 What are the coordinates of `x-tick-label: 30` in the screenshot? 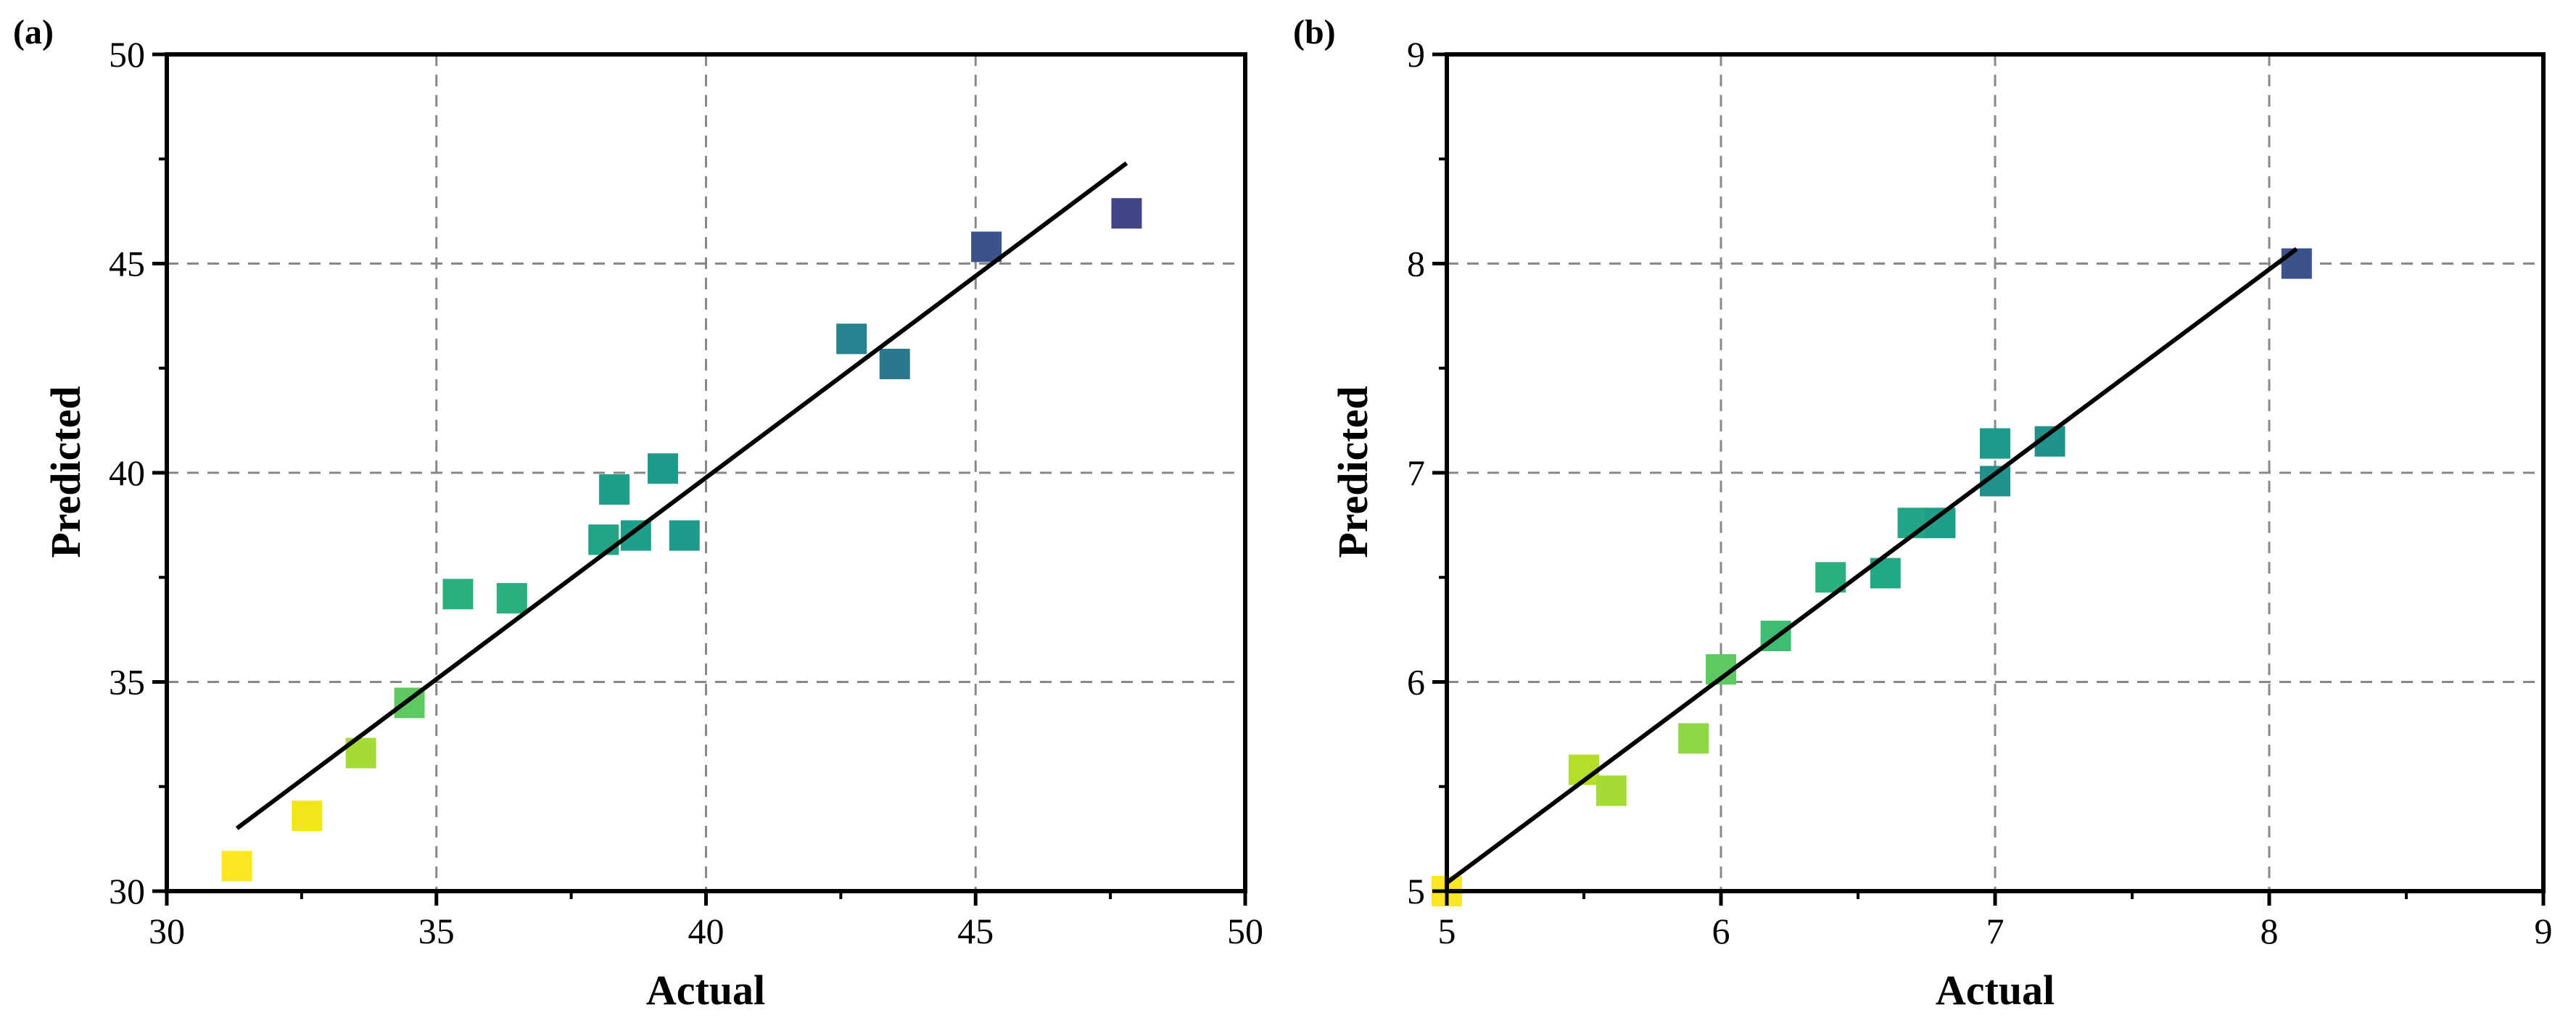 It's located at (167, 931).